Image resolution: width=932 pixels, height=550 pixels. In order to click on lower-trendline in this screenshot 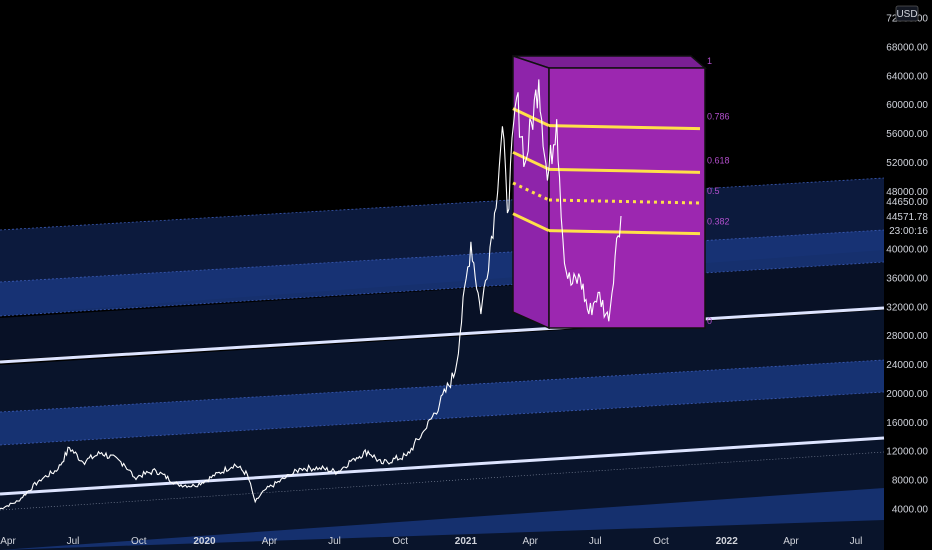, I will do `click(442, 466)`.